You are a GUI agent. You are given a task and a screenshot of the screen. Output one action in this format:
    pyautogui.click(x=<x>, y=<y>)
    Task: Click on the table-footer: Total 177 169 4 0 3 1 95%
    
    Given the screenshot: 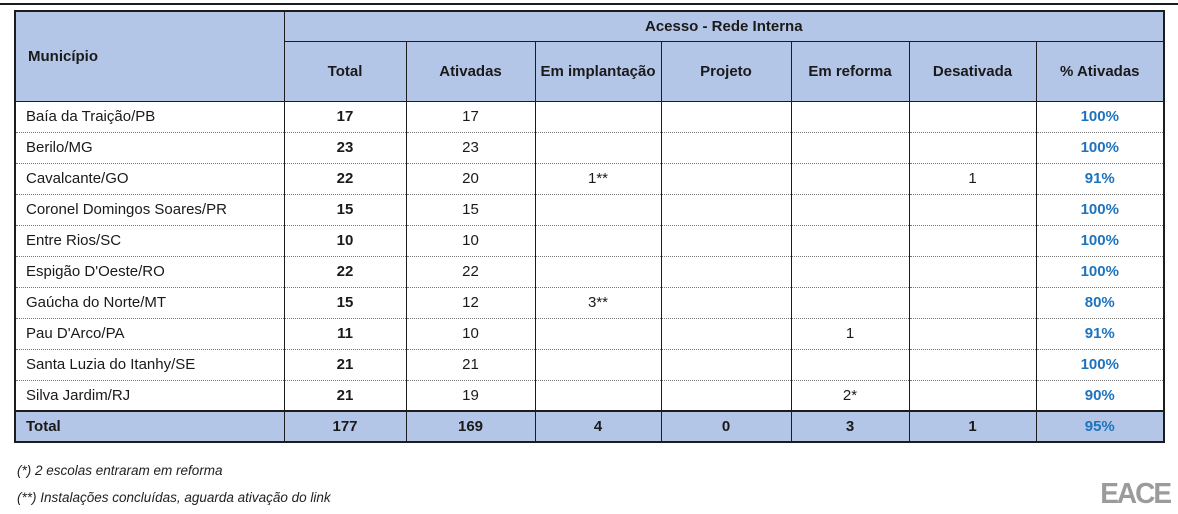 What is the action you would take?
    pyautogui.click(x=589, y=426)
    